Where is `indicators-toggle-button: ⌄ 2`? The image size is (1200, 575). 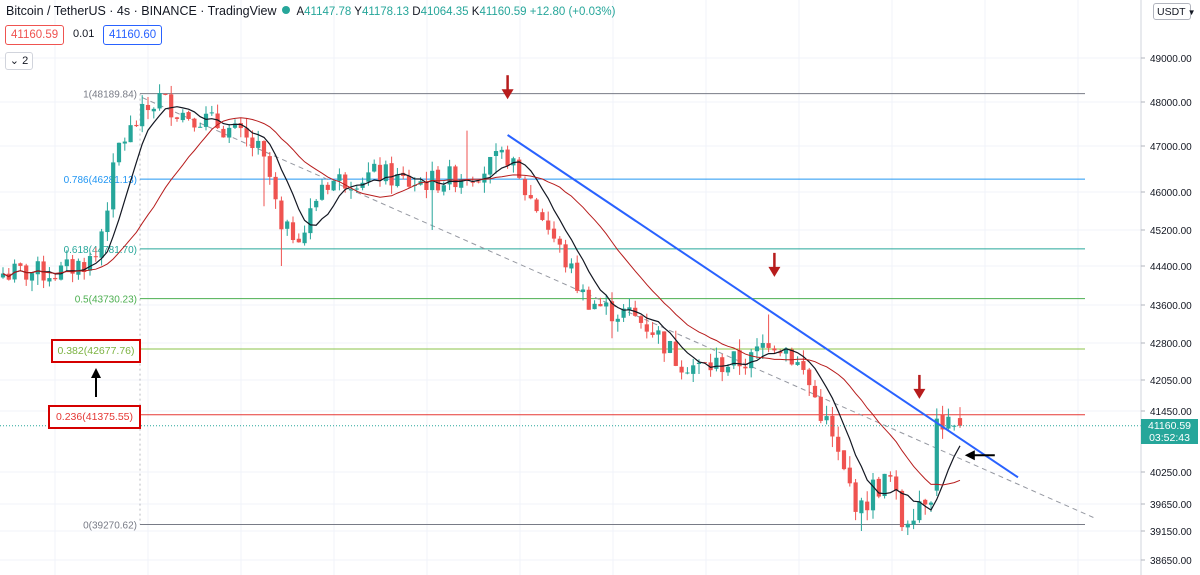 indicators-toggle-button: ⌄ 2 is located at coordinates (19, 61).